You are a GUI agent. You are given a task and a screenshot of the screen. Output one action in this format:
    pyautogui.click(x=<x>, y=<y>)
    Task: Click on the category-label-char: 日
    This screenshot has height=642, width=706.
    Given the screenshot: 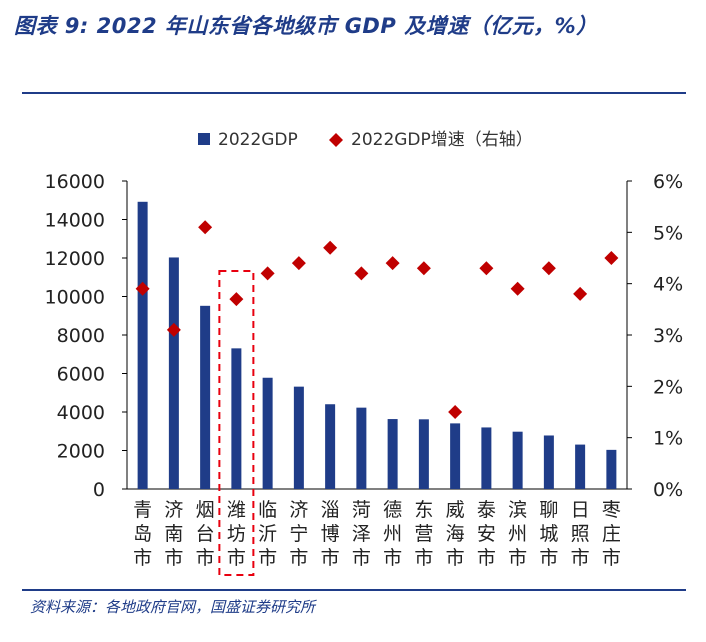 What is the action you would take?
    pyautogui.click(x=580, y=510)
    